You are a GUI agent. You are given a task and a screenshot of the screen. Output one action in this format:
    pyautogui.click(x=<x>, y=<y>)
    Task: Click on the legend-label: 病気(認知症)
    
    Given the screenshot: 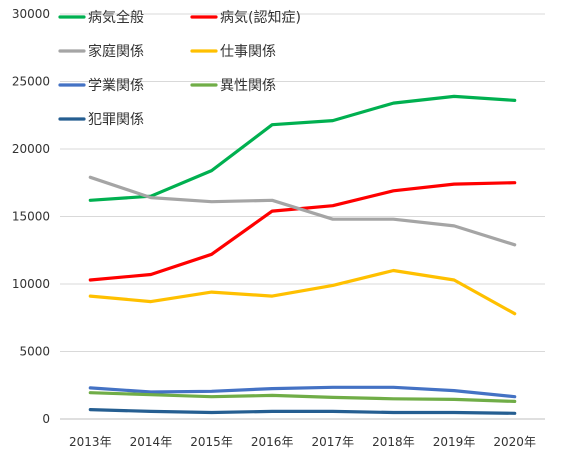 What is the action you would take?
    pyautogui.click(x=260, y=17)
    